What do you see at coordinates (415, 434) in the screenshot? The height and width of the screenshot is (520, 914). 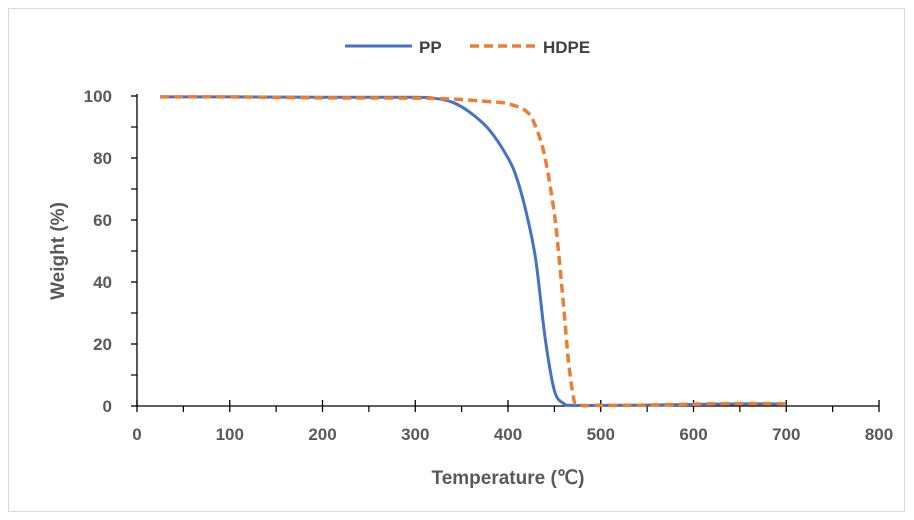 I see `x-tick-label: 300` at bounding box center [415, 434].